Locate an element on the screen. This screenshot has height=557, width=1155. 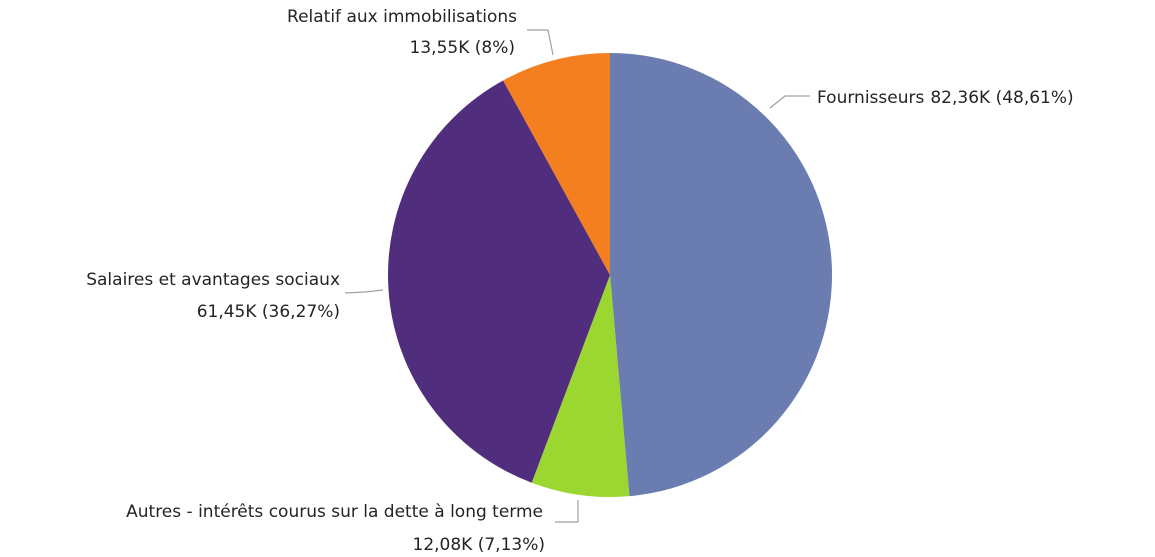
value-label: 82,36K (48,61%) is located at coordinates (1001, 98).